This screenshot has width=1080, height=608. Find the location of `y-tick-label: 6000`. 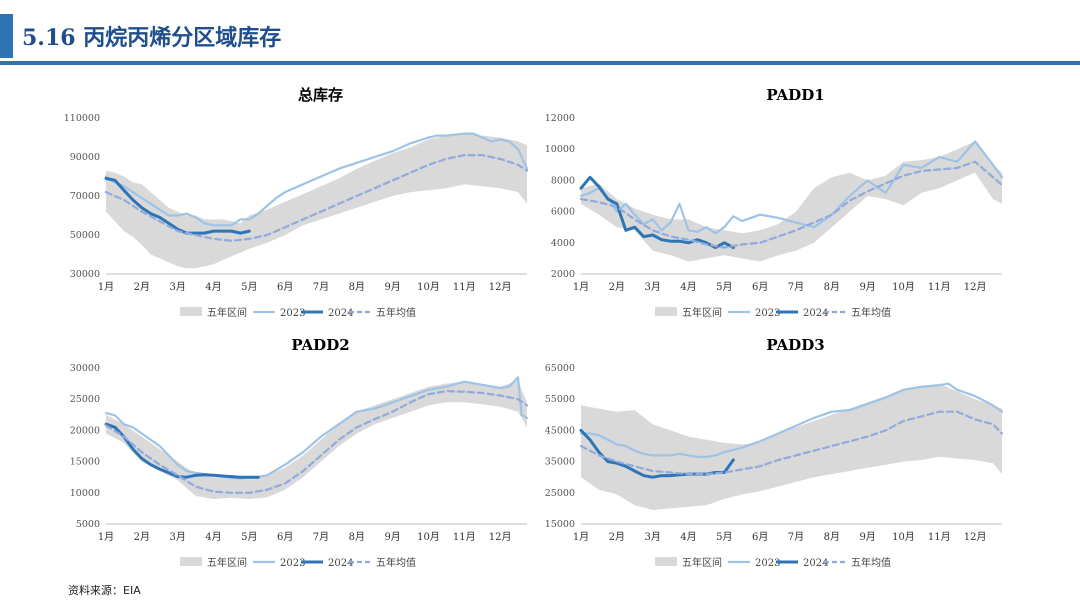

y-tick-label: 6000 is located at coordinates (563, 212).